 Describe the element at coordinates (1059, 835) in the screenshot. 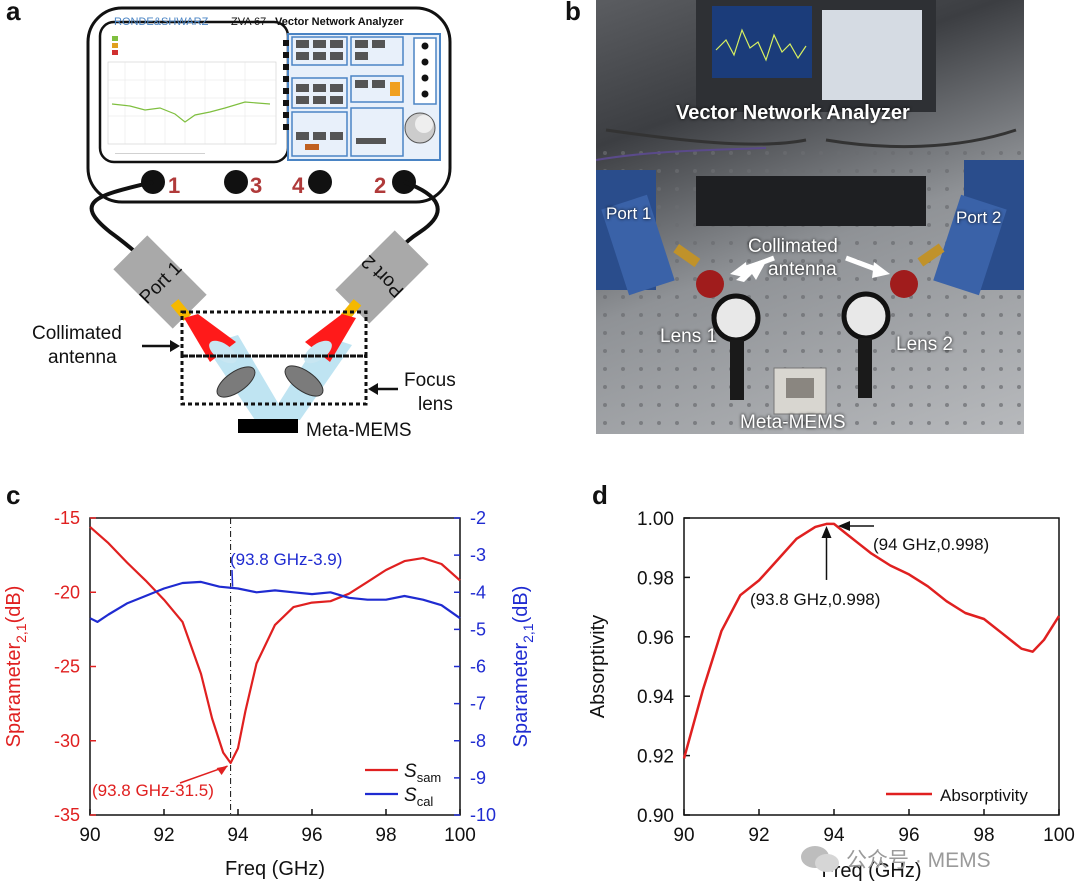

I see `x-tick-label-d: 100` at that location.